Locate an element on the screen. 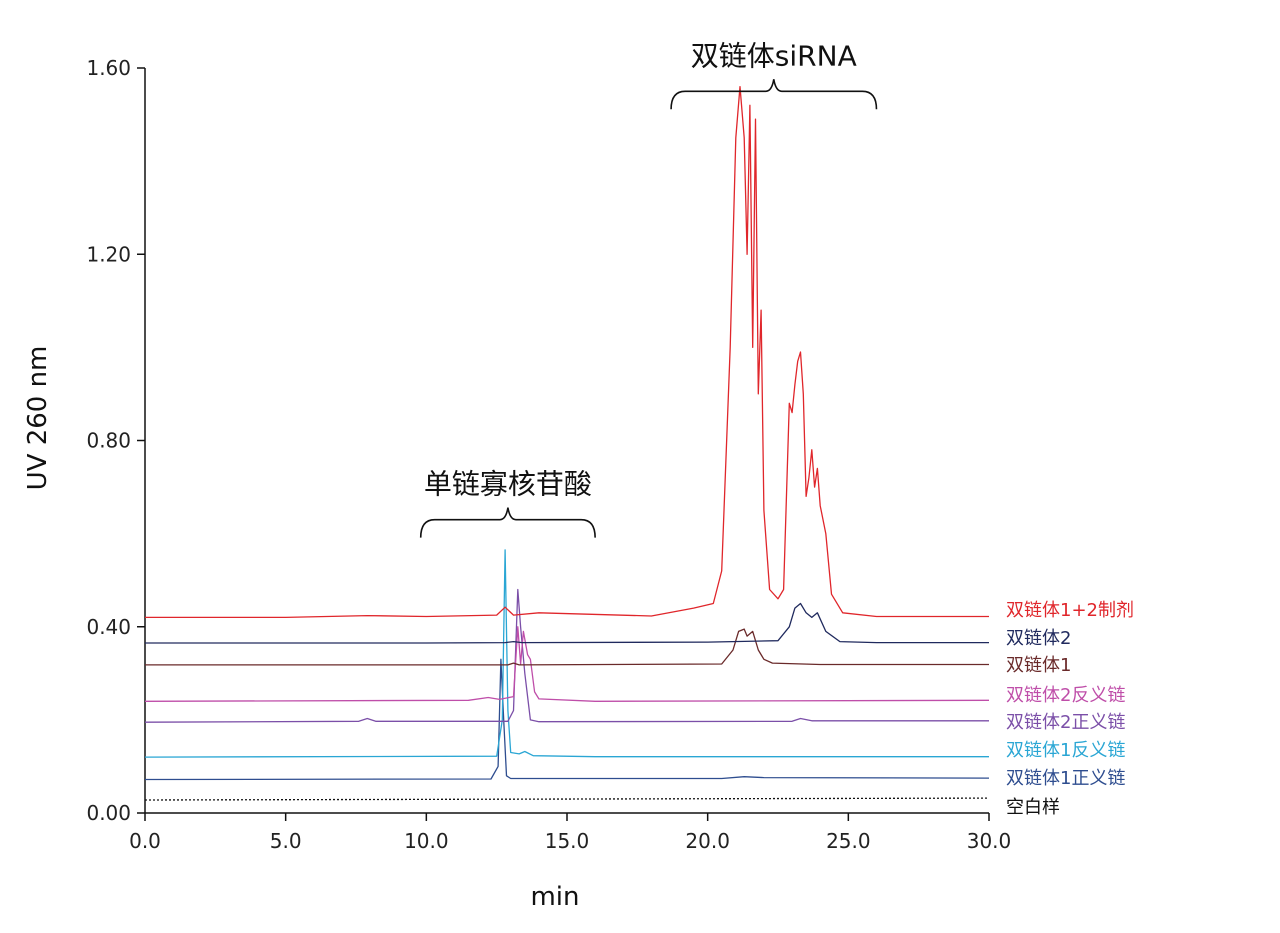 Image resolution: width=1280 pixels, height=933 pixels. y-tick-label: 0.00 is located at coordinates (108, 813).